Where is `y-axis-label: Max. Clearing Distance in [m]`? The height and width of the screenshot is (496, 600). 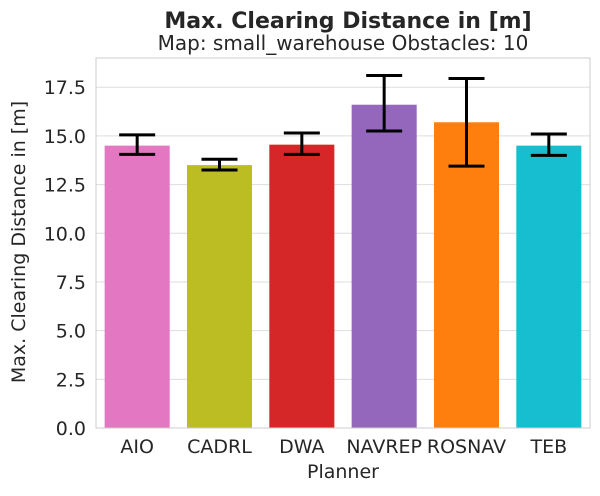 y-axis-label: Max. Clearing Distance in [m] is located at coordinates (19, 242).